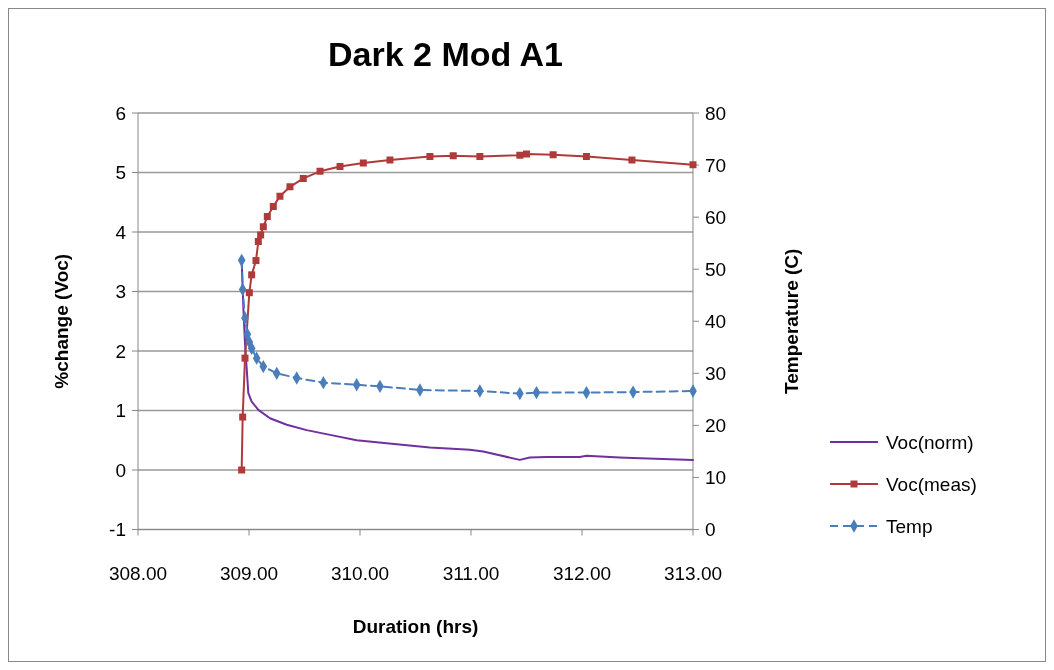  Describe the element at coordinates (360, 573) in the screenshot. I see `x-tick-label: 310.00` at that location.